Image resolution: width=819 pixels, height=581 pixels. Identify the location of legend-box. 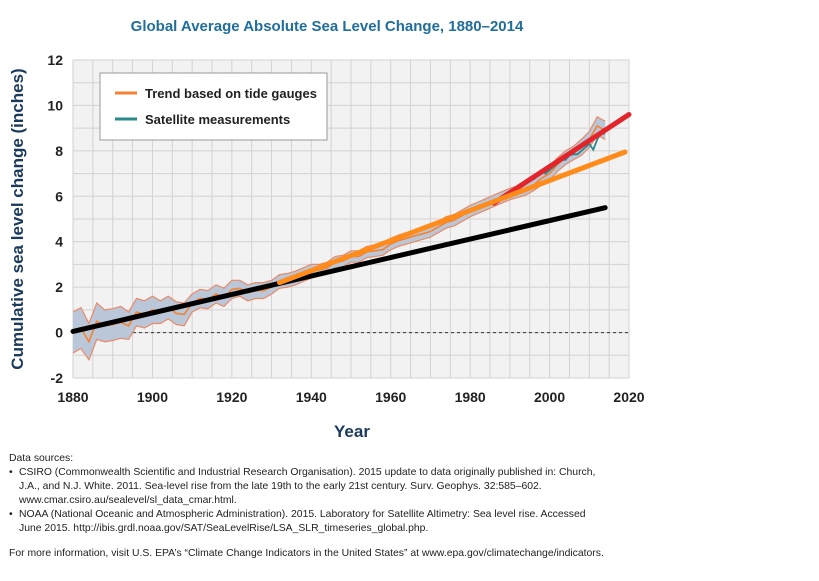
(213, 106).